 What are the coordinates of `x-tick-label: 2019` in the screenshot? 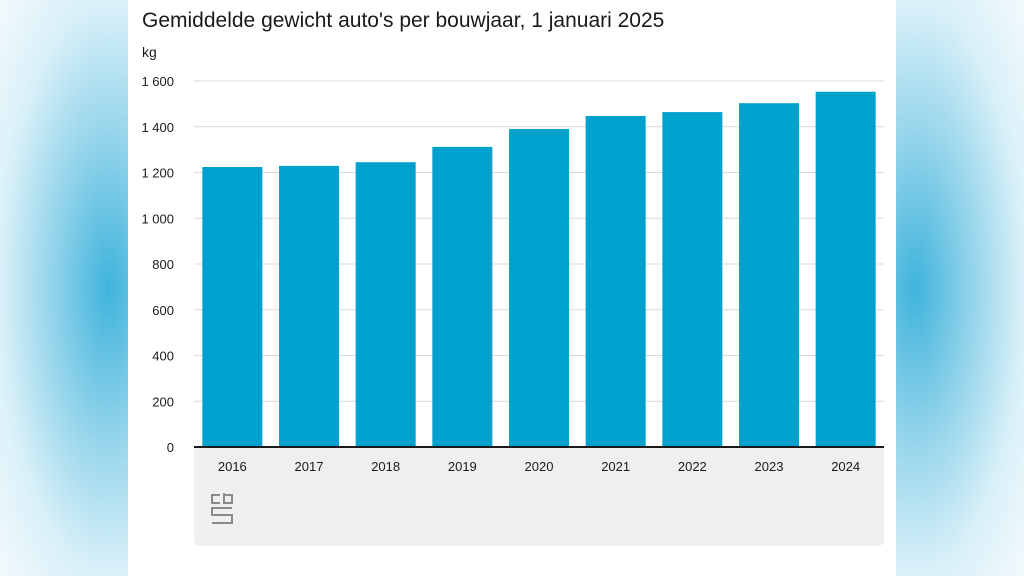 It's located at (462, 466).